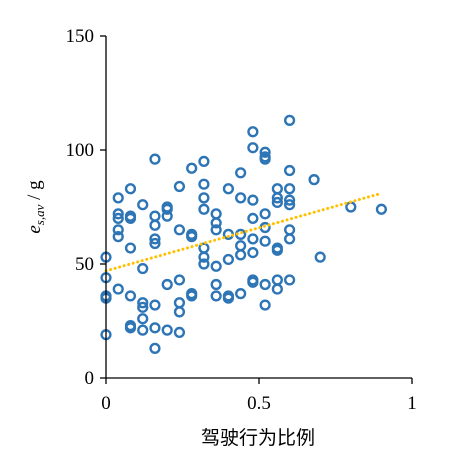  I want to click on y-axis-title: es,av / g, so click(35, 207).